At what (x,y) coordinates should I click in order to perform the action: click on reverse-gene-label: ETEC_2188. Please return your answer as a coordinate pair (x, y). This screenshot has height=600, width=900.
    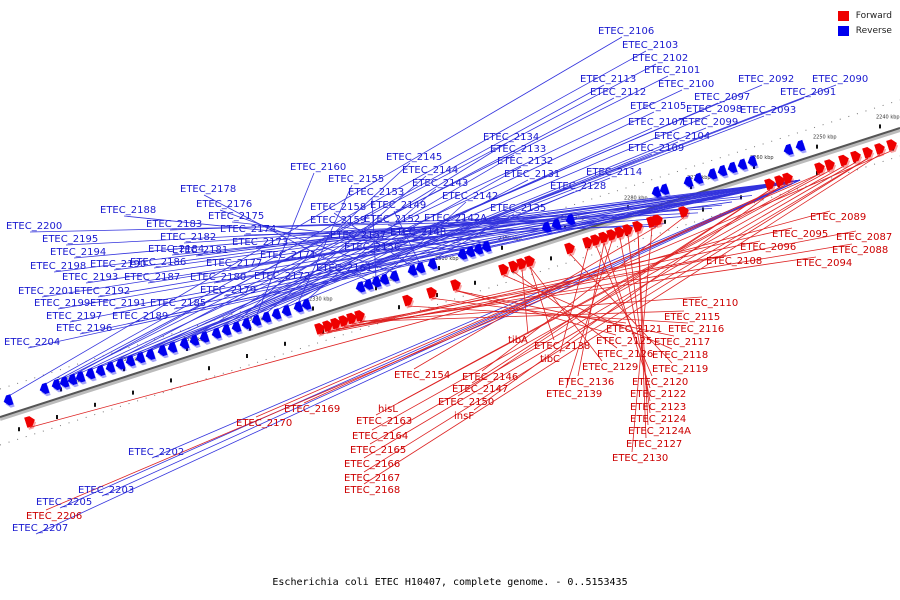
    Looking at the image, I should click on (128, 210).